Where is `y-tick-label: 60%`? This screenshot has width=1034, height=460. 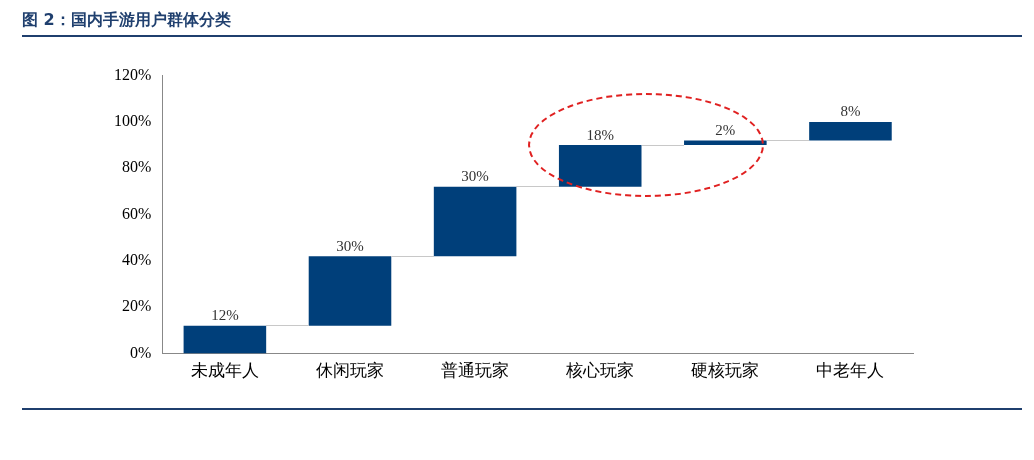 y-tick-label: 60% is located at coordinates (137, 213).